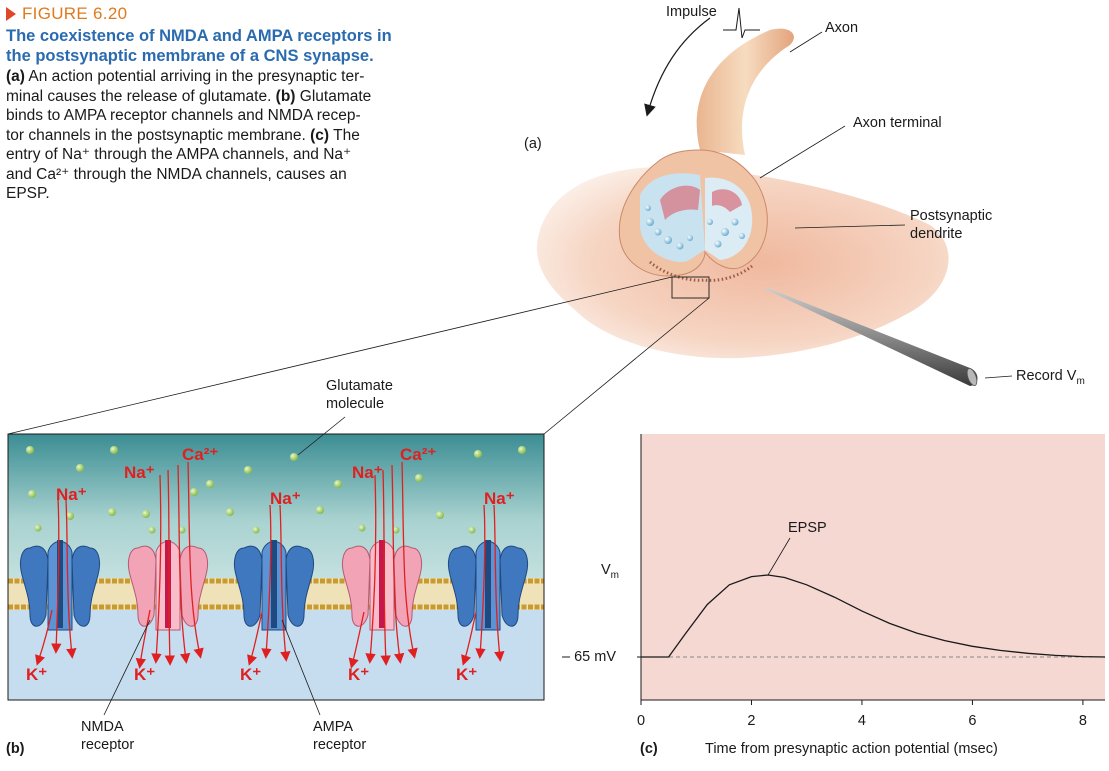  Describe the element at coordinates (951, 225) in the screenshot. I see `postsynaptic-dendrite-label: Postsynaptic dendrite` at that location.